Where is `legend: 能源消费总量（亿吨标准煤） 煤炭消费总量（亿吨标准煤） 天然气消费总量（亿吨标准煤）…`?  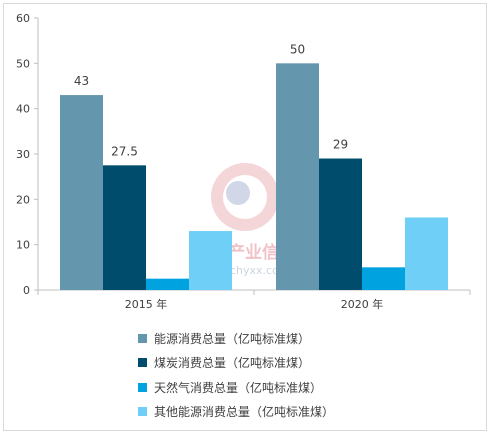 legend: 能源消费总量（亿吨标准煤） 煤炭消费总量（亿吨标准煤） 天然气消费总量（亿吨标准煤）… is located at coordinates (268, 375).